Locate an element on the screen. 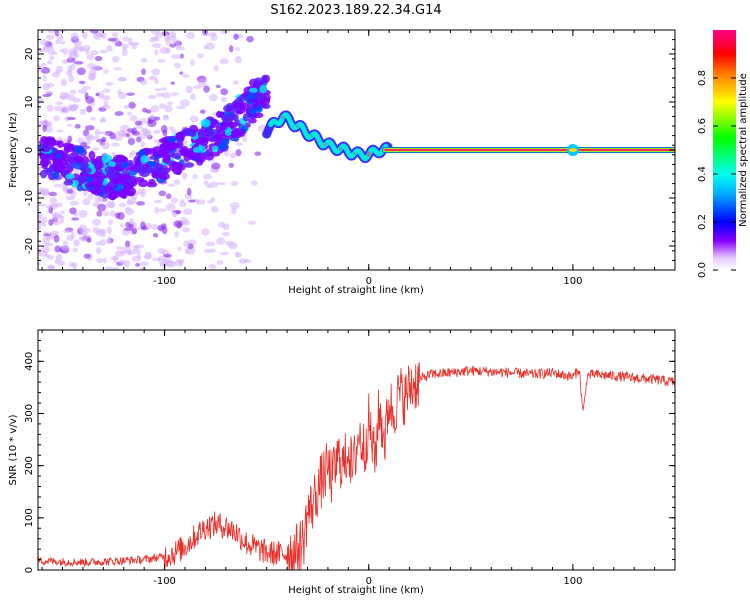  y-tick-label: 300 is located at coordinates (29, 413).